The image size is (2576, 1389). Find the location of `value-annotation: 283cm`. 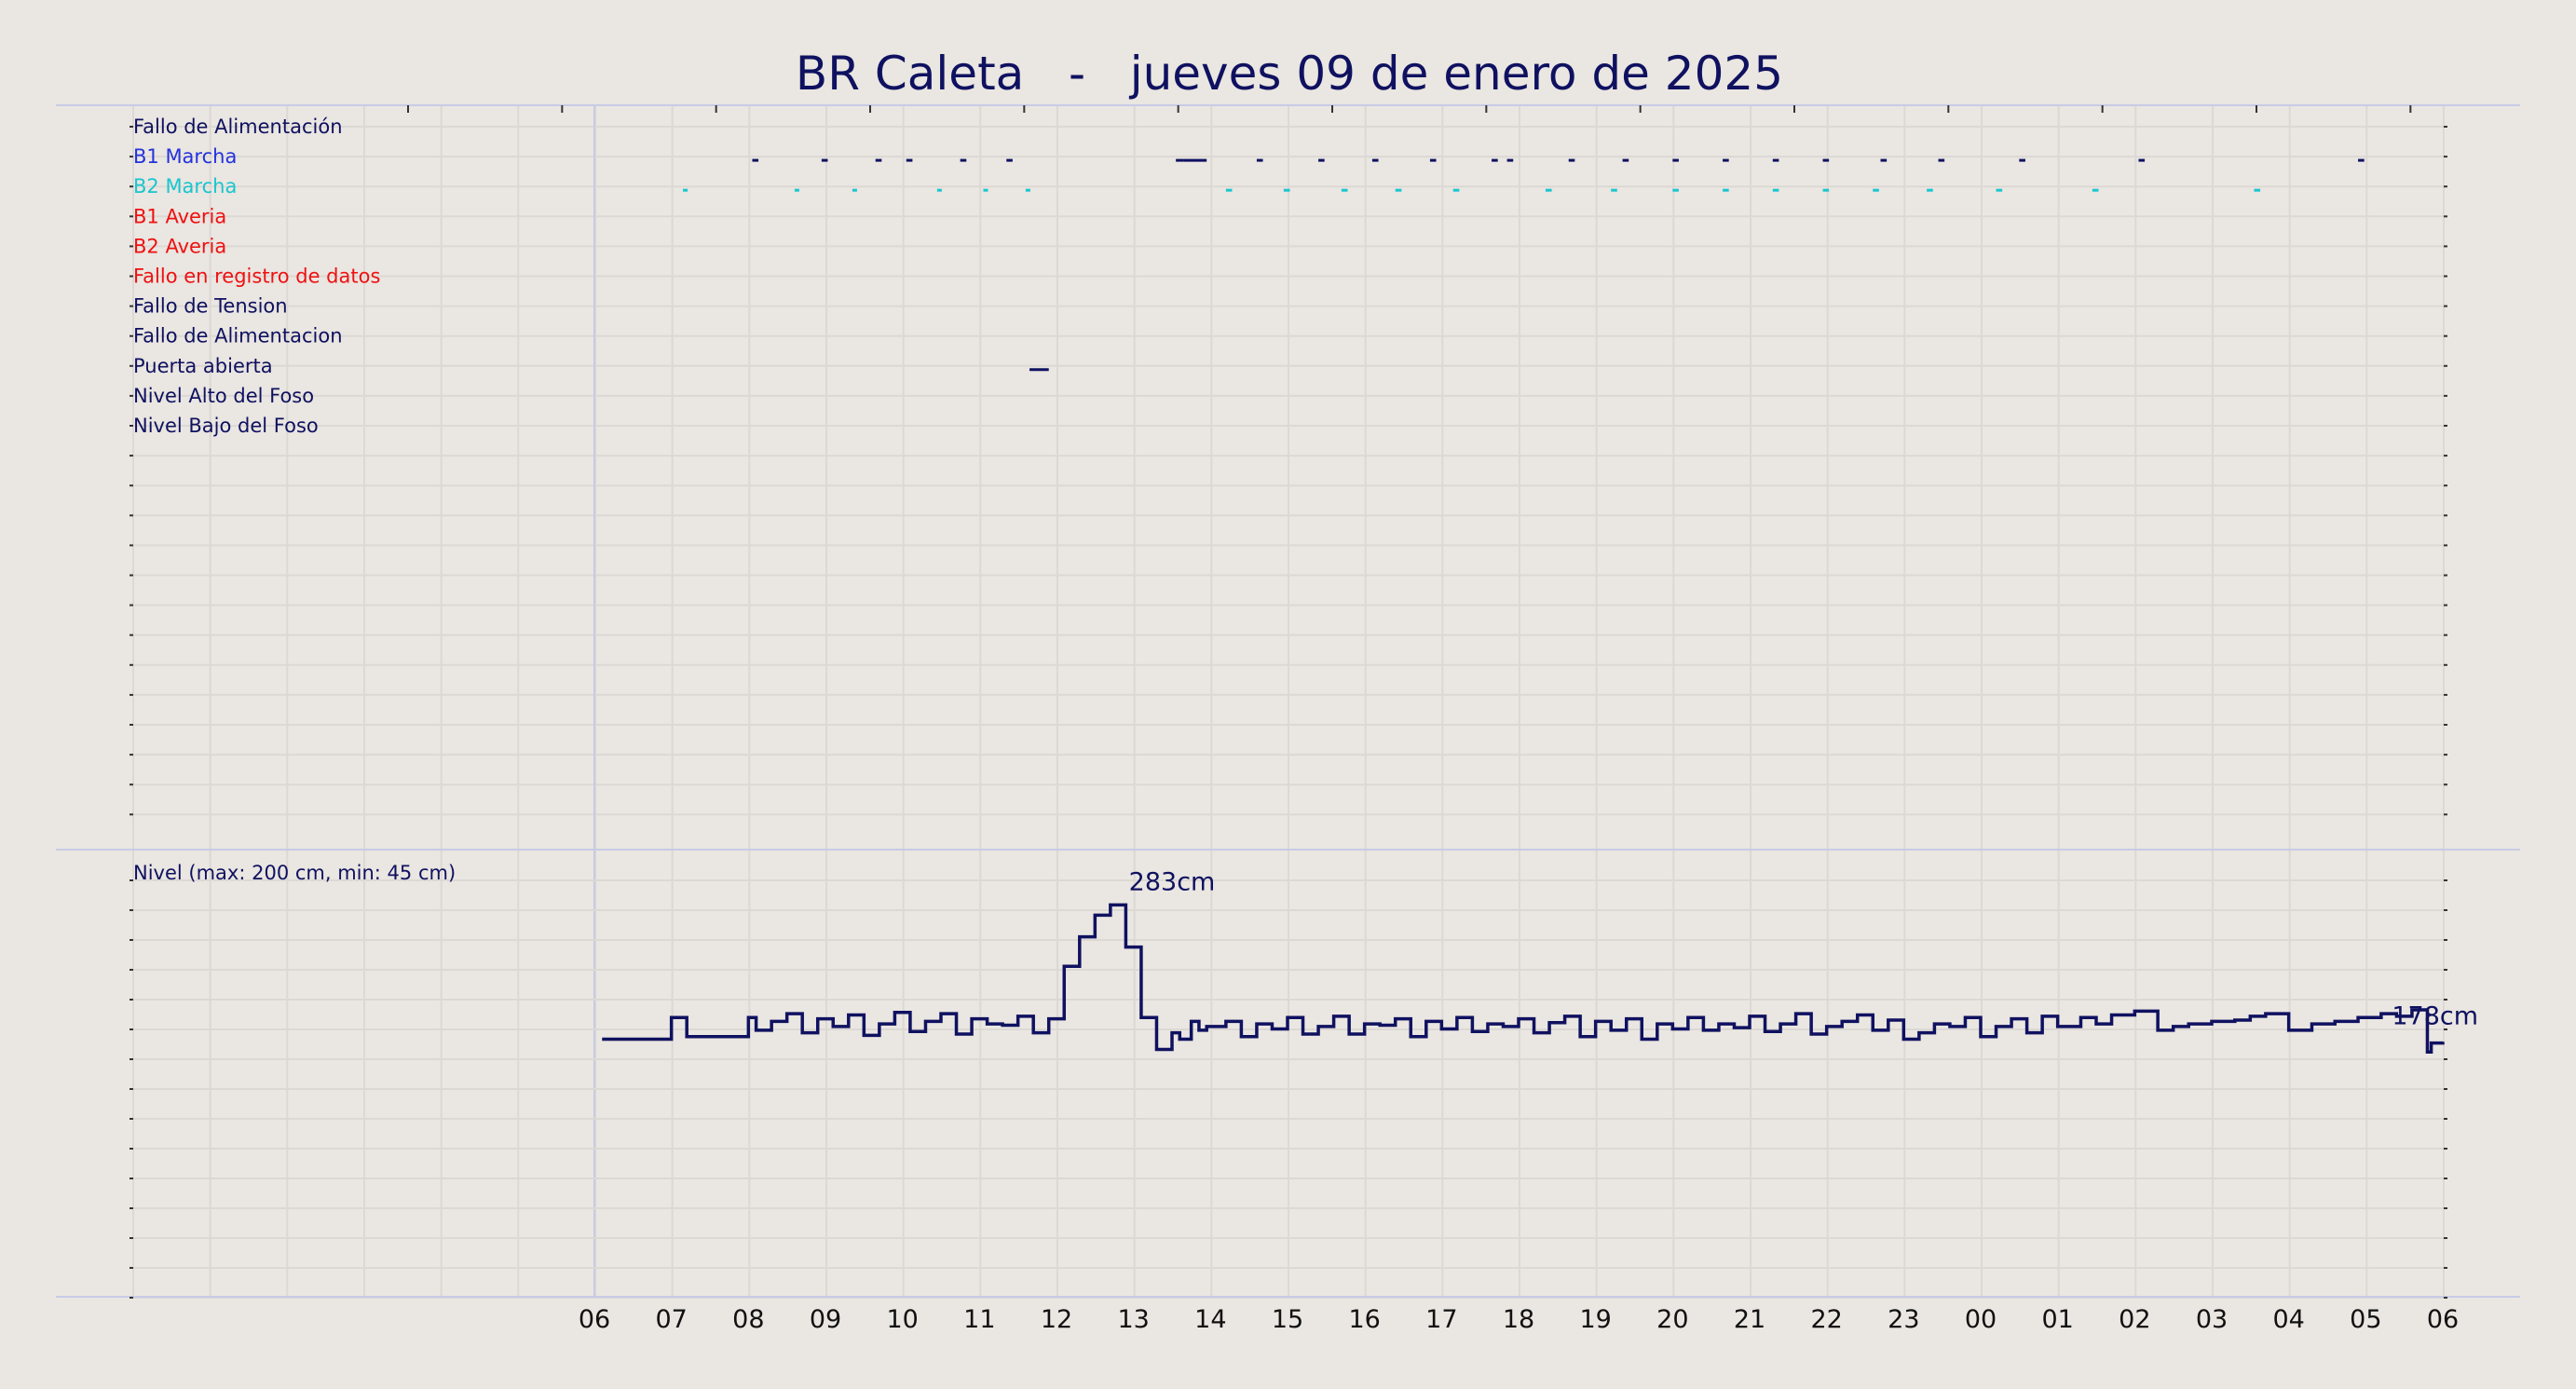

value-annotation: 283cm is located at coordinates (1172, 881).